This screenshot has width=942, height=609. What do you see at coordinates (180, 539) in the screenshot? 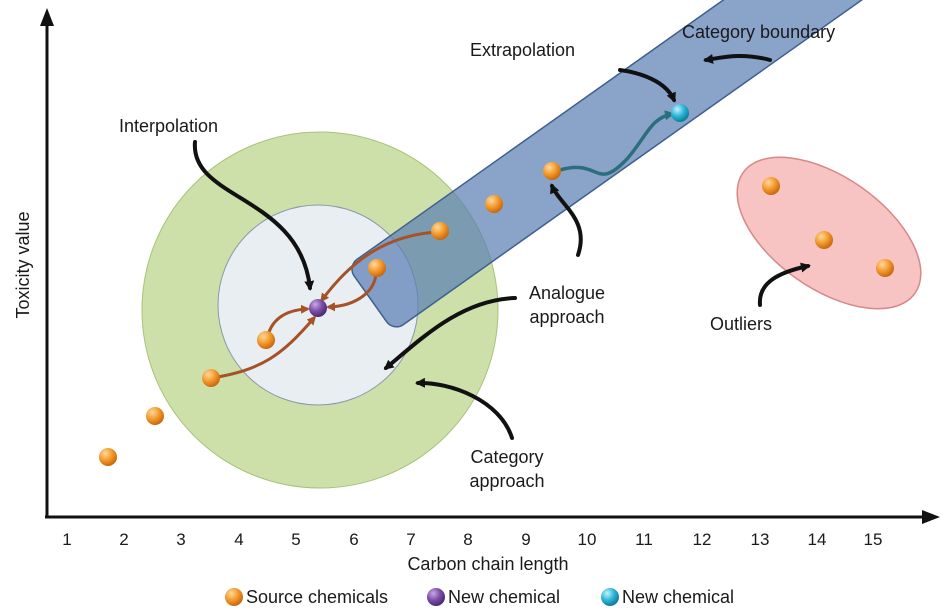
I see `x-tick-label: 3` at bounding box center [180, 539].